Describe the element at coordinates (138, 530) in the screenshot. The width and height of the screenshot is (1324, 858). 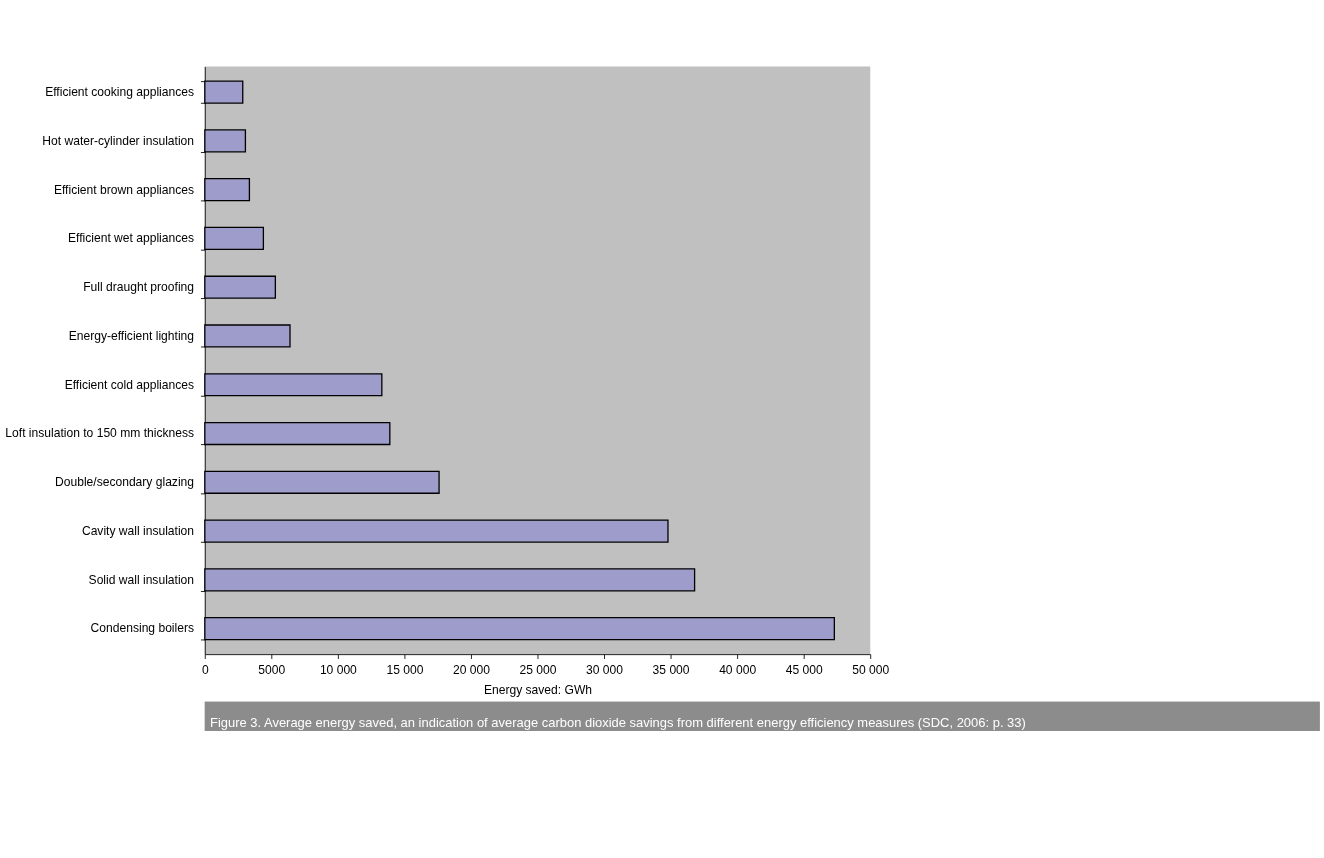
I see `y-tick-label: Cavity wall insulation` at that location.